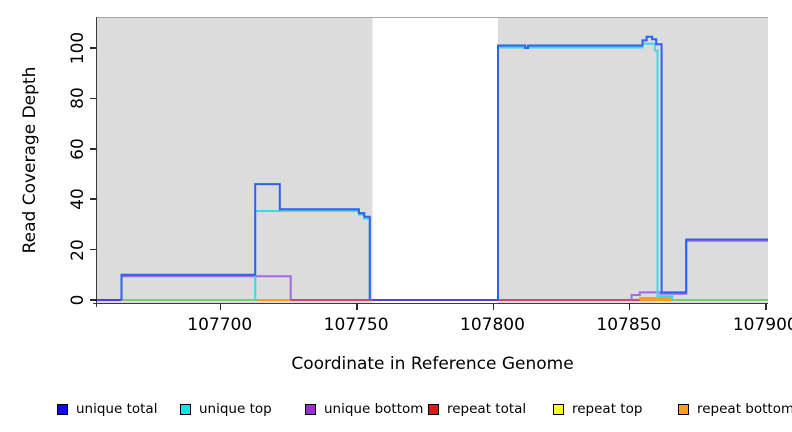 The height and width of the screenshot is (432, 792). Describe the element at coordinates (96, 162) in the screenshot. I see `y-axis-line` at that location.